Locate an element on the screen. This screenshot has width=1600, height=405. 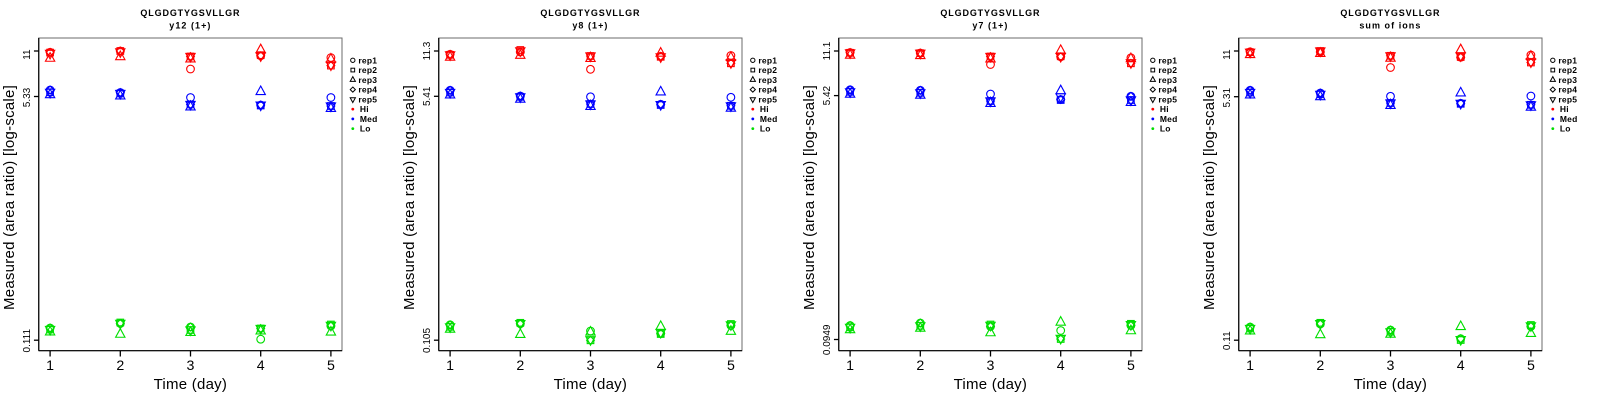
svg-text: 5.41 is located at coordinates (427, 96).